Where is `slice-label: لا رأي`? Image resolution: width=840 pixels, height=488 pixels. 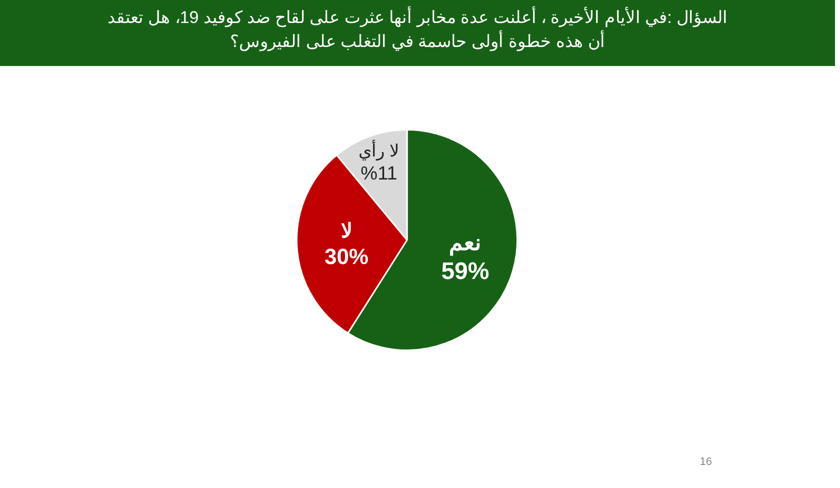
slice-label: لا رأي is located at coordinates (379, 151).